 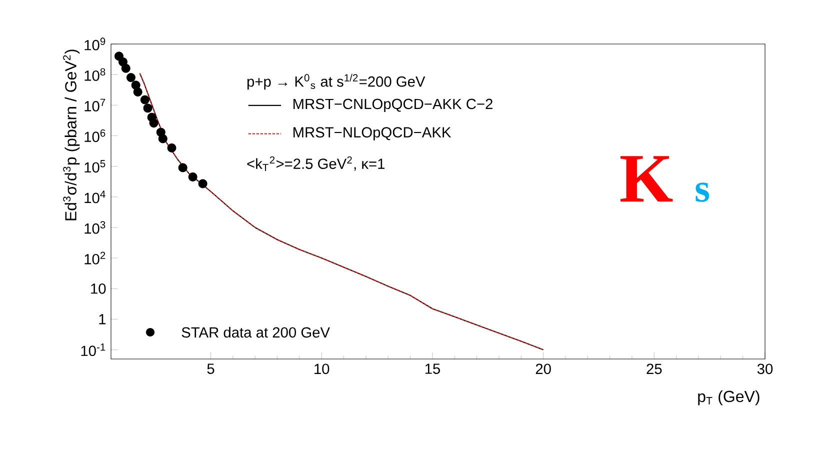 I want to click on annotation: K, so click(x=646, y=179).